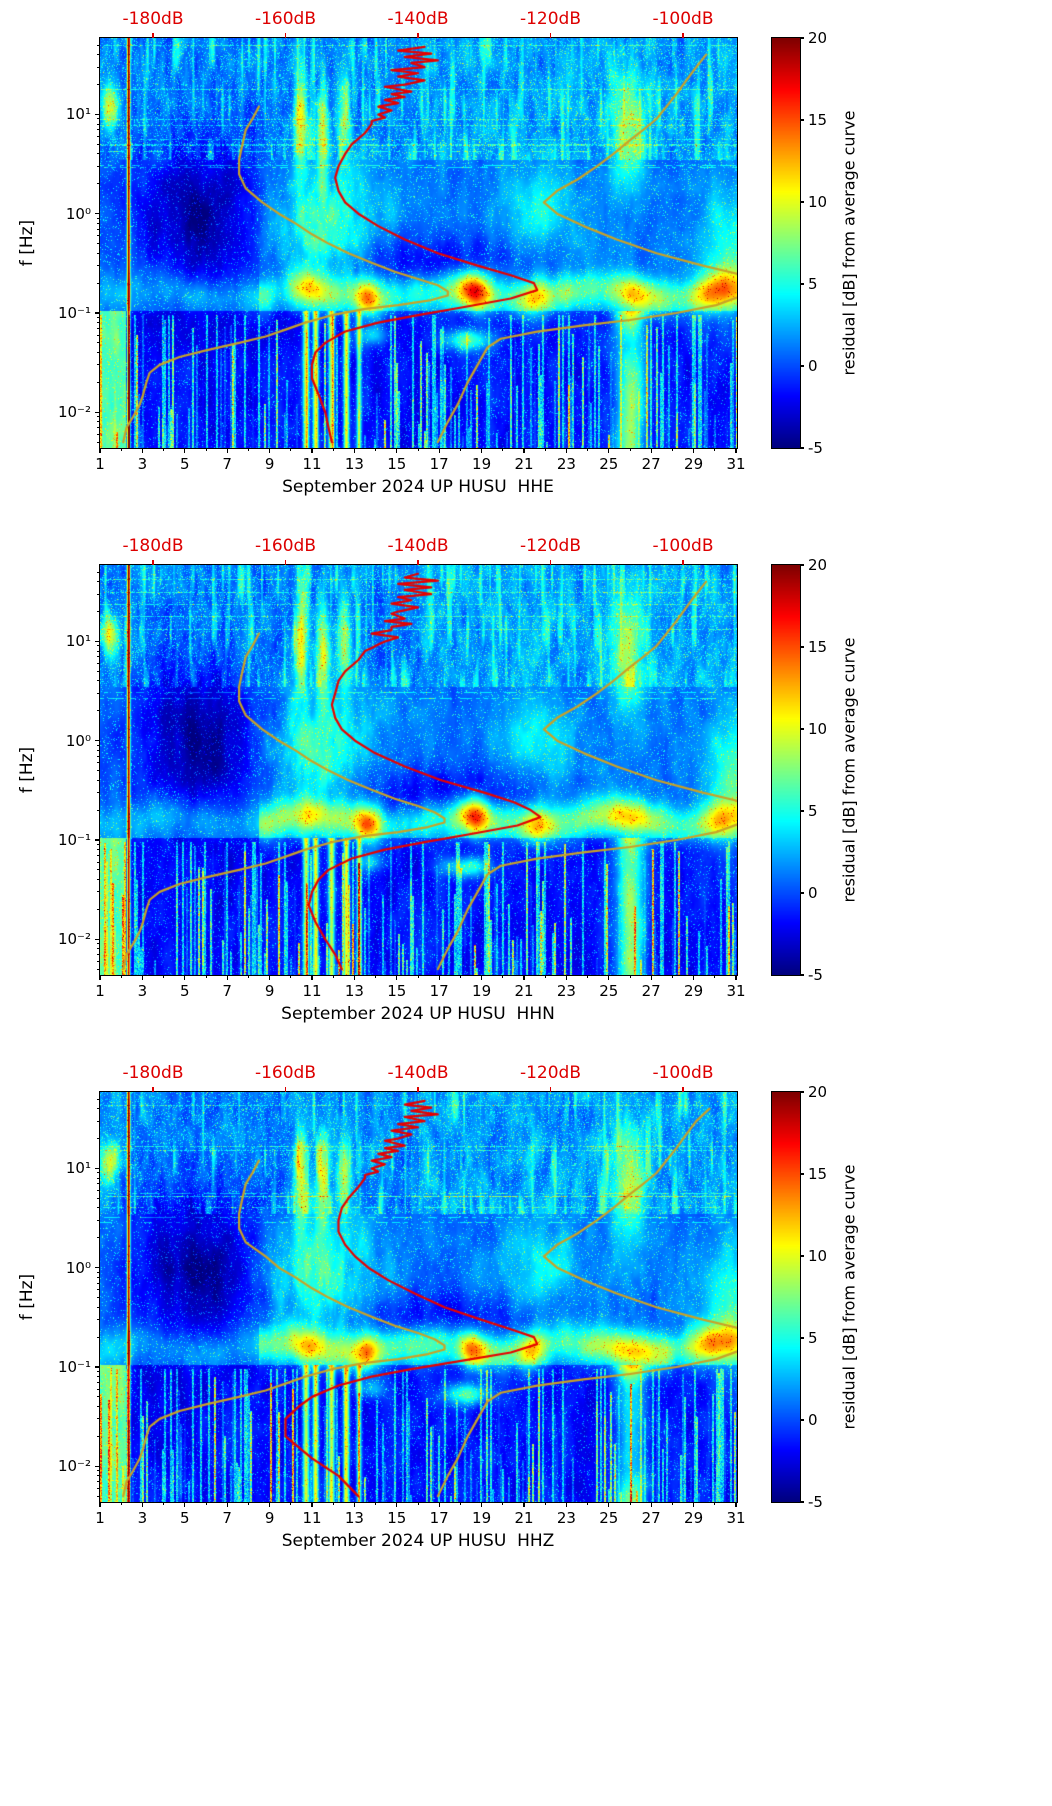  I want to click on top-db-tick-label: -100dB, so click(683, 546).